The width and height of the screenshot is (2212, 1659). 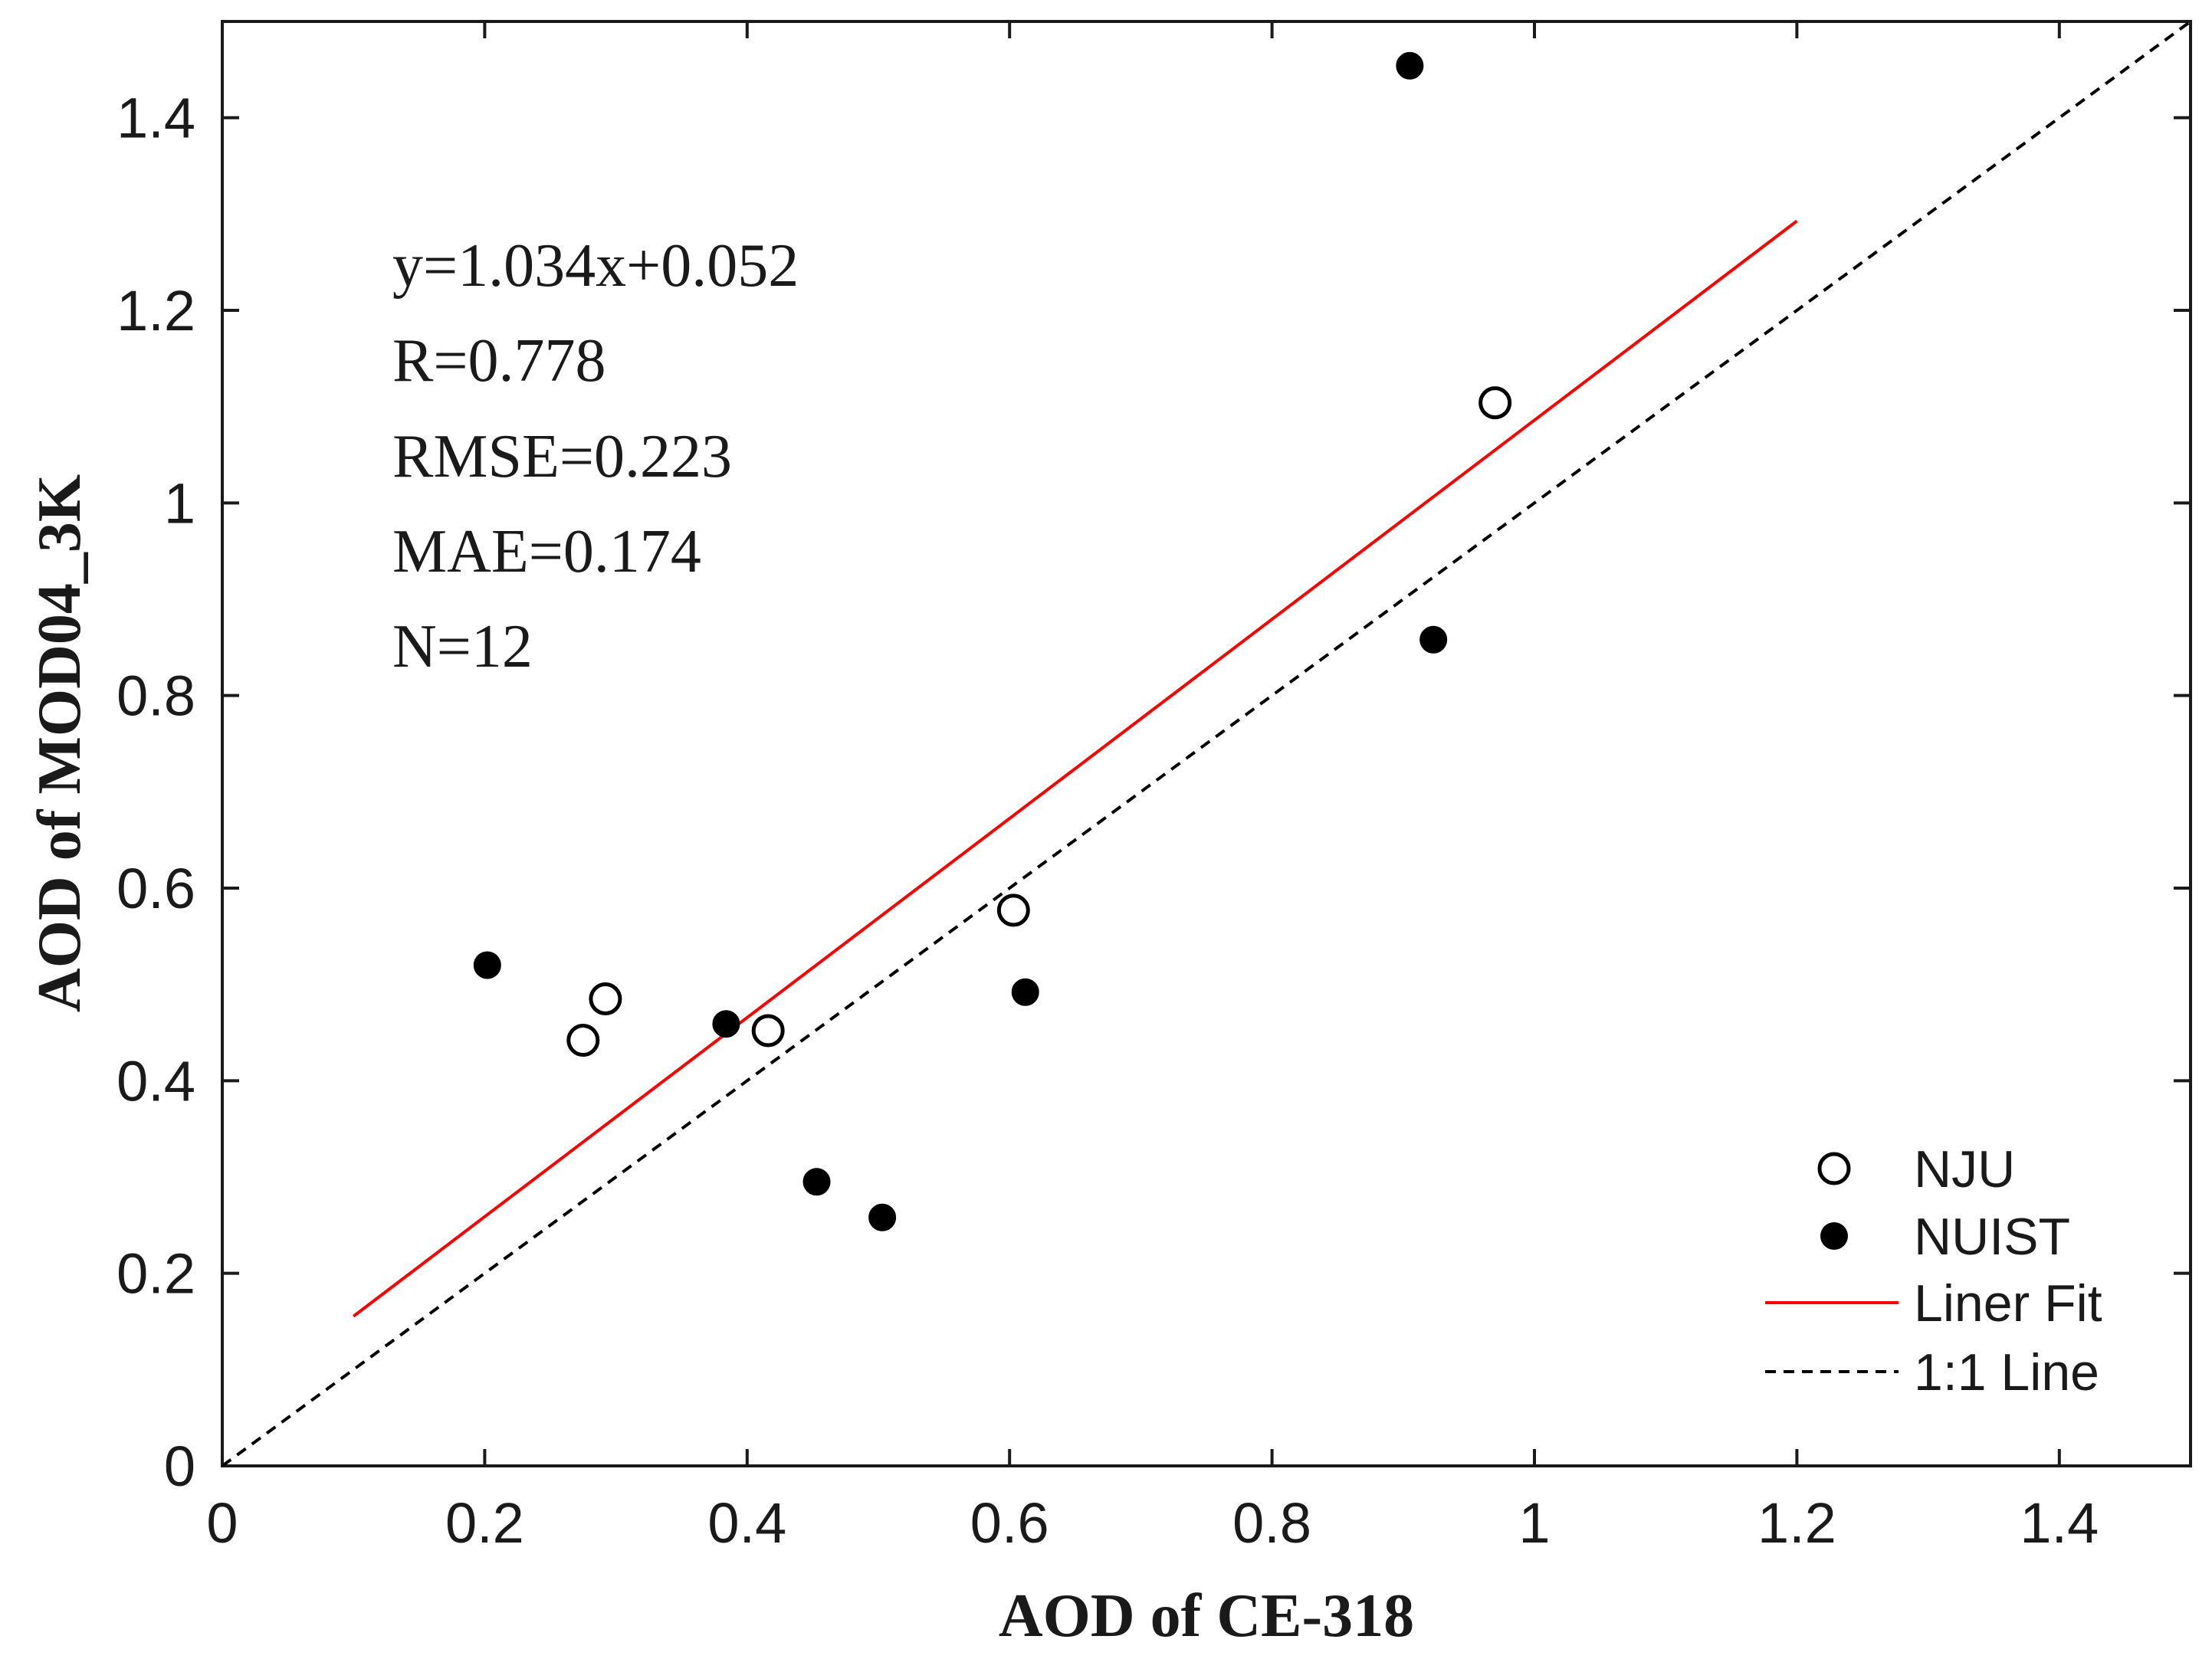 I want to click on annotation-r: R=0.778, so click(x=499, y=361).